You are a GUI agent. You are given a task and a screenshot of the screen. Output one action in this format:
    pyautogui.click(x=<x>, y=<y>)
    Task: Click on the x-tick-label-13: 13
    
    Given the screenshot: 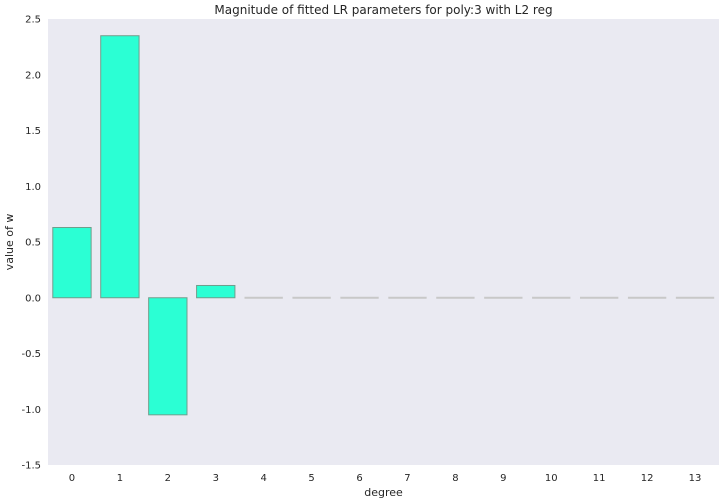 What is the action you would take?
    pyautogui.click(x=695, y=478)
    